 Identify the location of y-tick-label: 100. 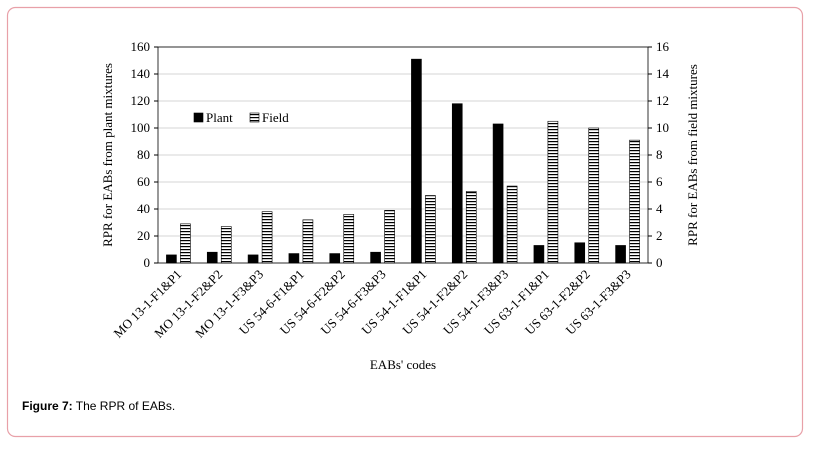
(141, 127).